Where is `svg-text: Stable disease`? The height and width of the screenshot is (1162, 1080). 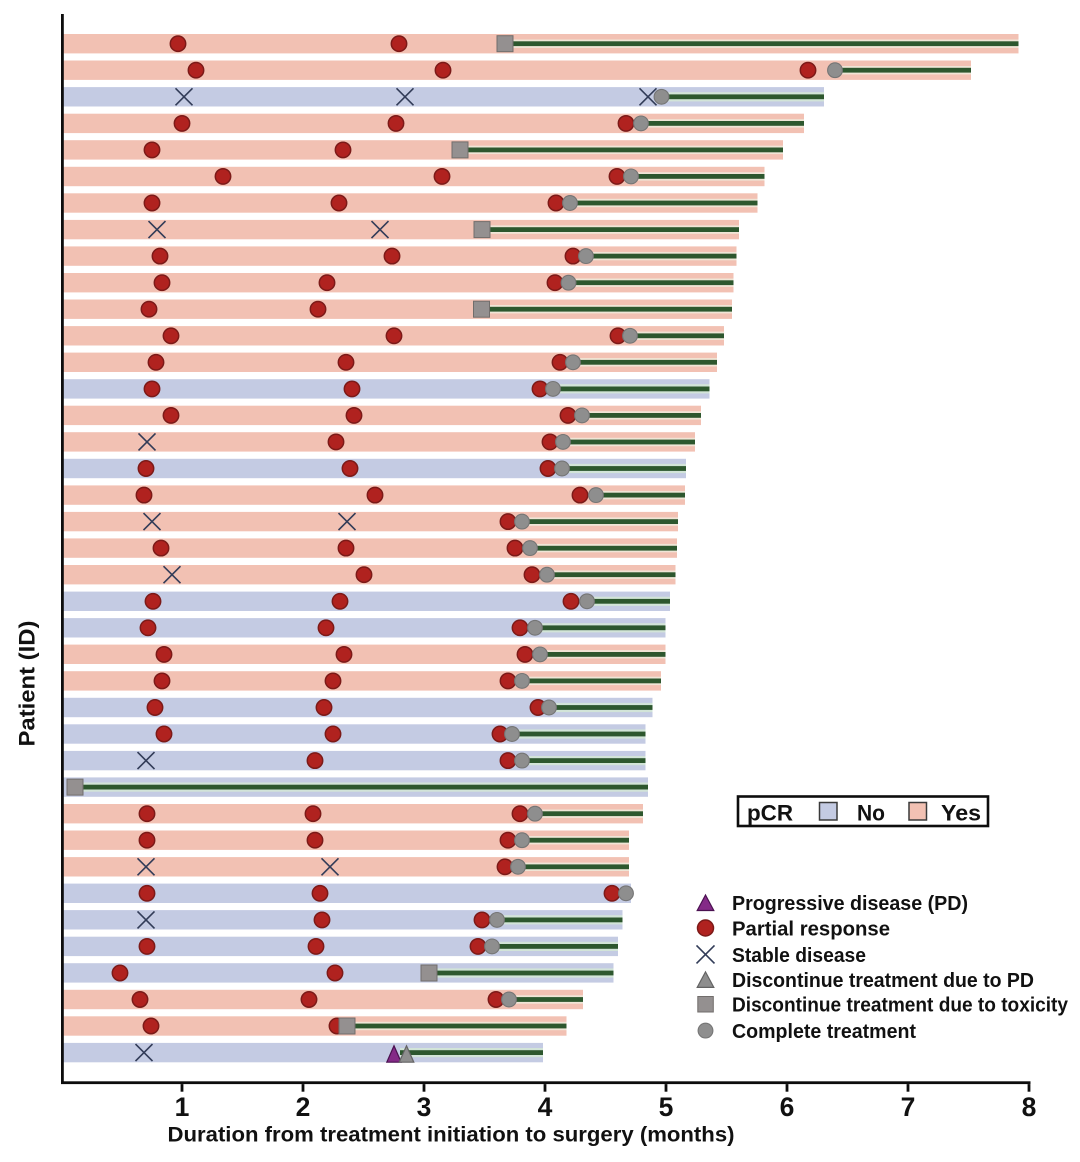
svg-text: Stable disease is located at coordinates (799, 955).